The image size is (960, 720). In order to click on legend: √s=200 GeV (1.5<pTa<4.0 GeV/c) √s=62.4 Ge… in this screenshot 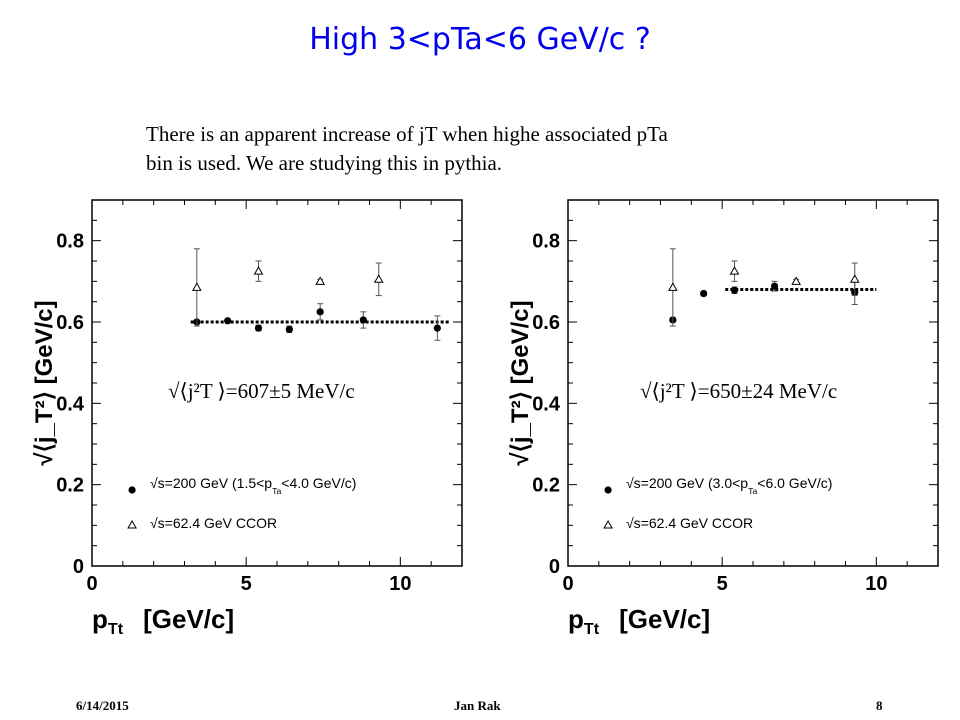, I will do `click(241, 503)`.